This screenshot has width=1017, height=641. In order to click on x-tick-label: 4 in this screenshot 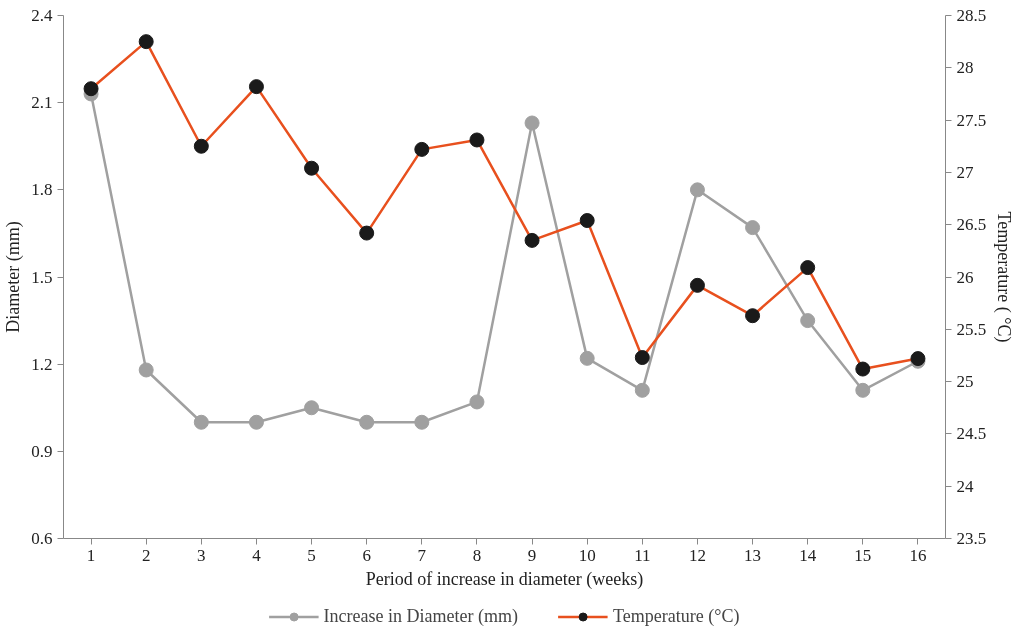, I will do `click(257, 555)`.